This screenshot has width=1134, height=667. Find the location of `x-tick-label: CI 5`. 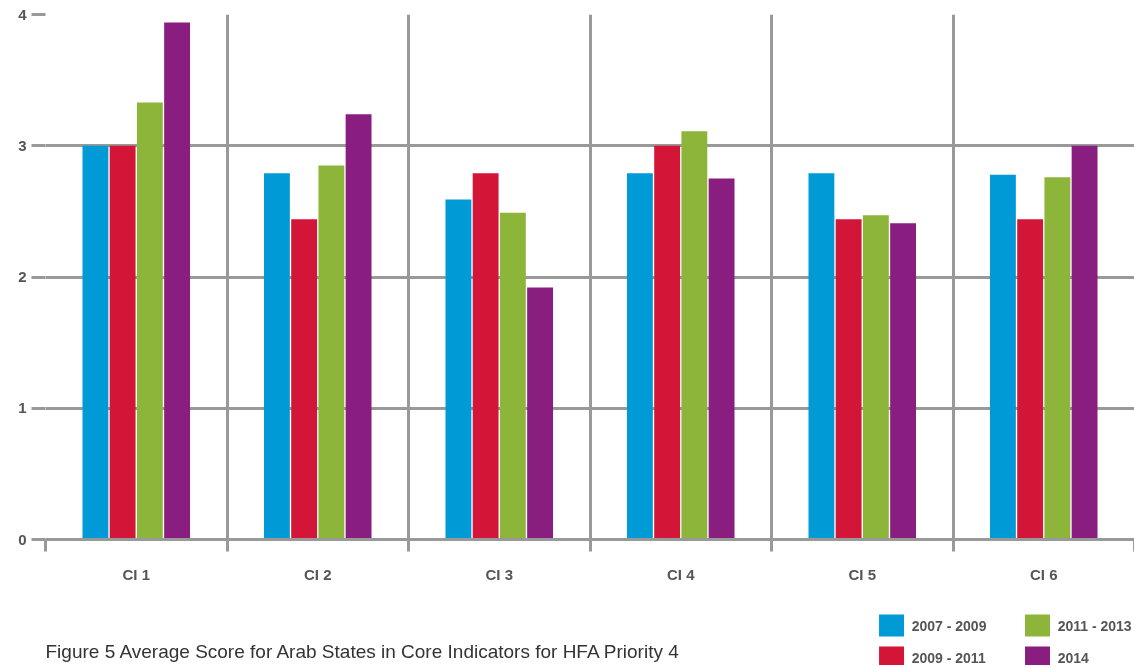

x-tick-label: CI 5 is located at coordinates (862, 574).